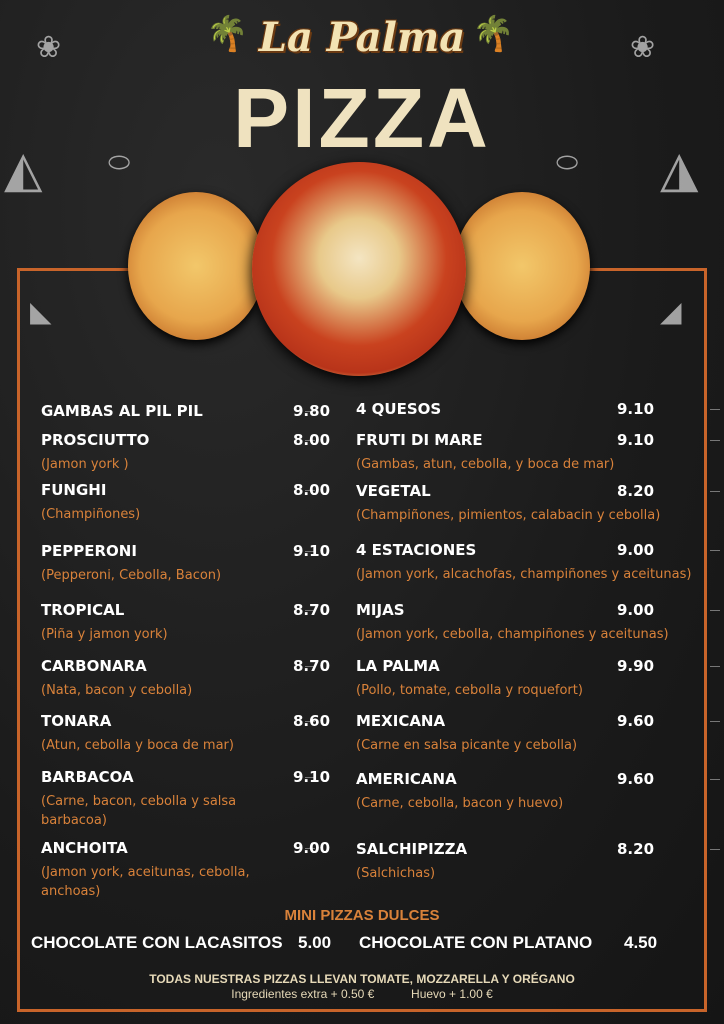  Describe the element at coordinates (406, 779) in the screenshot. I see `item-name: AMERICANA` at that location.